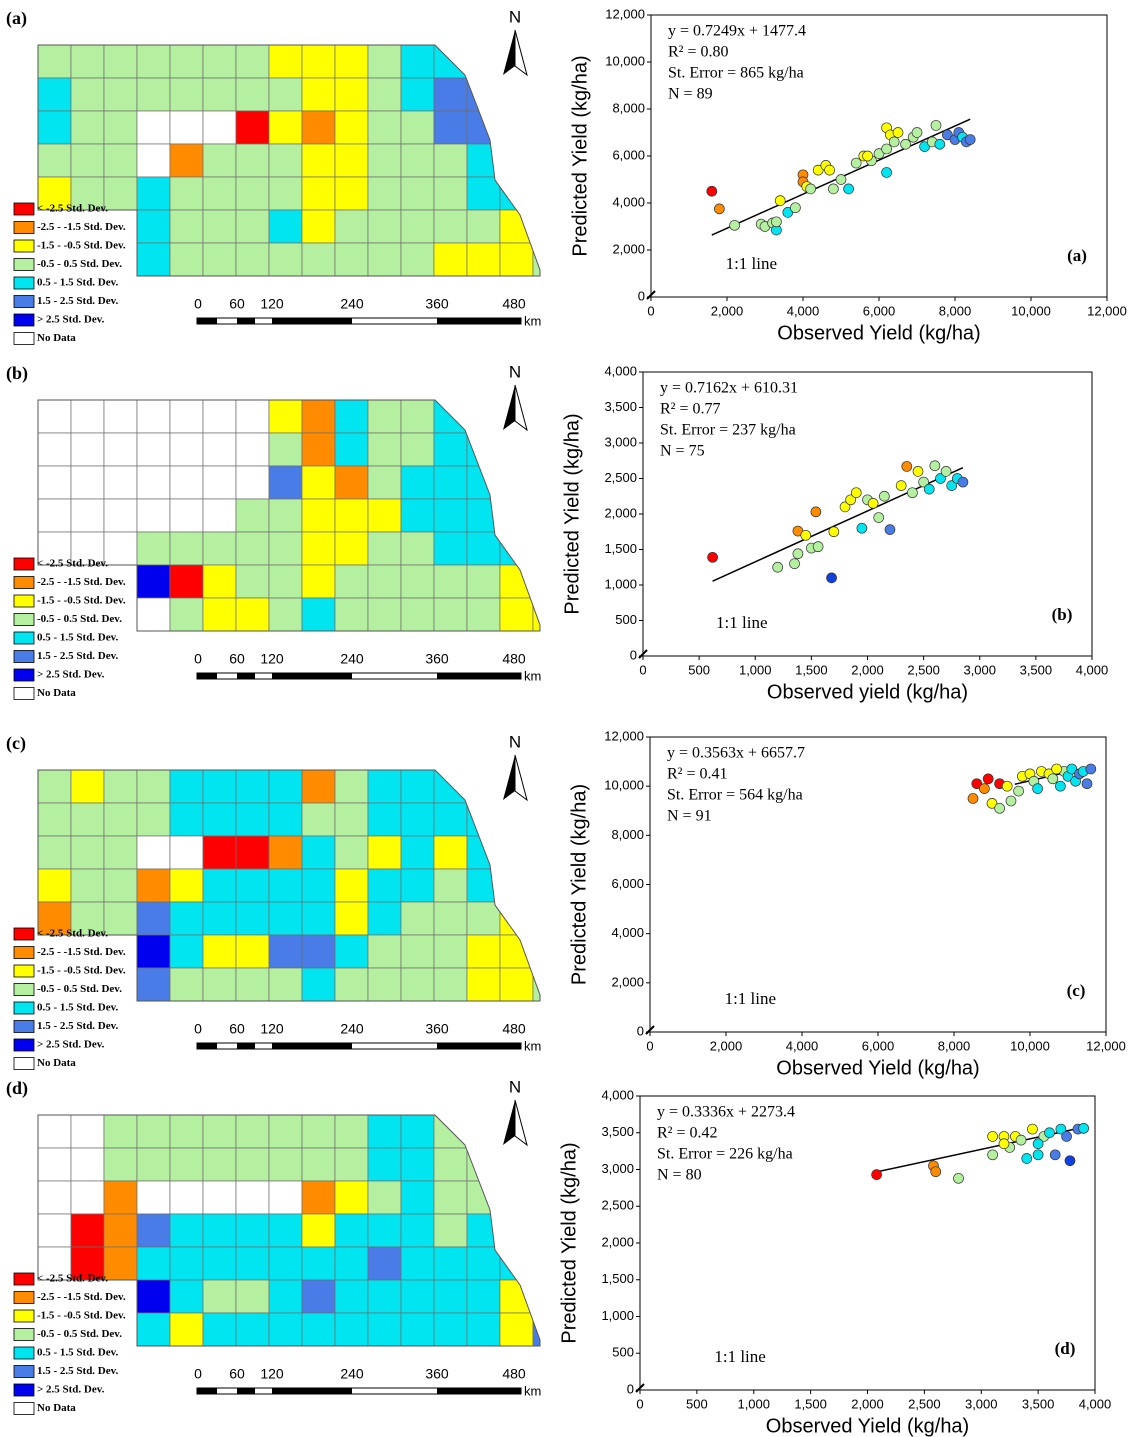 The height and width of the screenshot is (1437, 1130). What do you see at coordinates (79, 264) in the screenshot?
I see `legend-label: -0.5 - 0.5 Std. Dev.` at bounding box center [79, 264].